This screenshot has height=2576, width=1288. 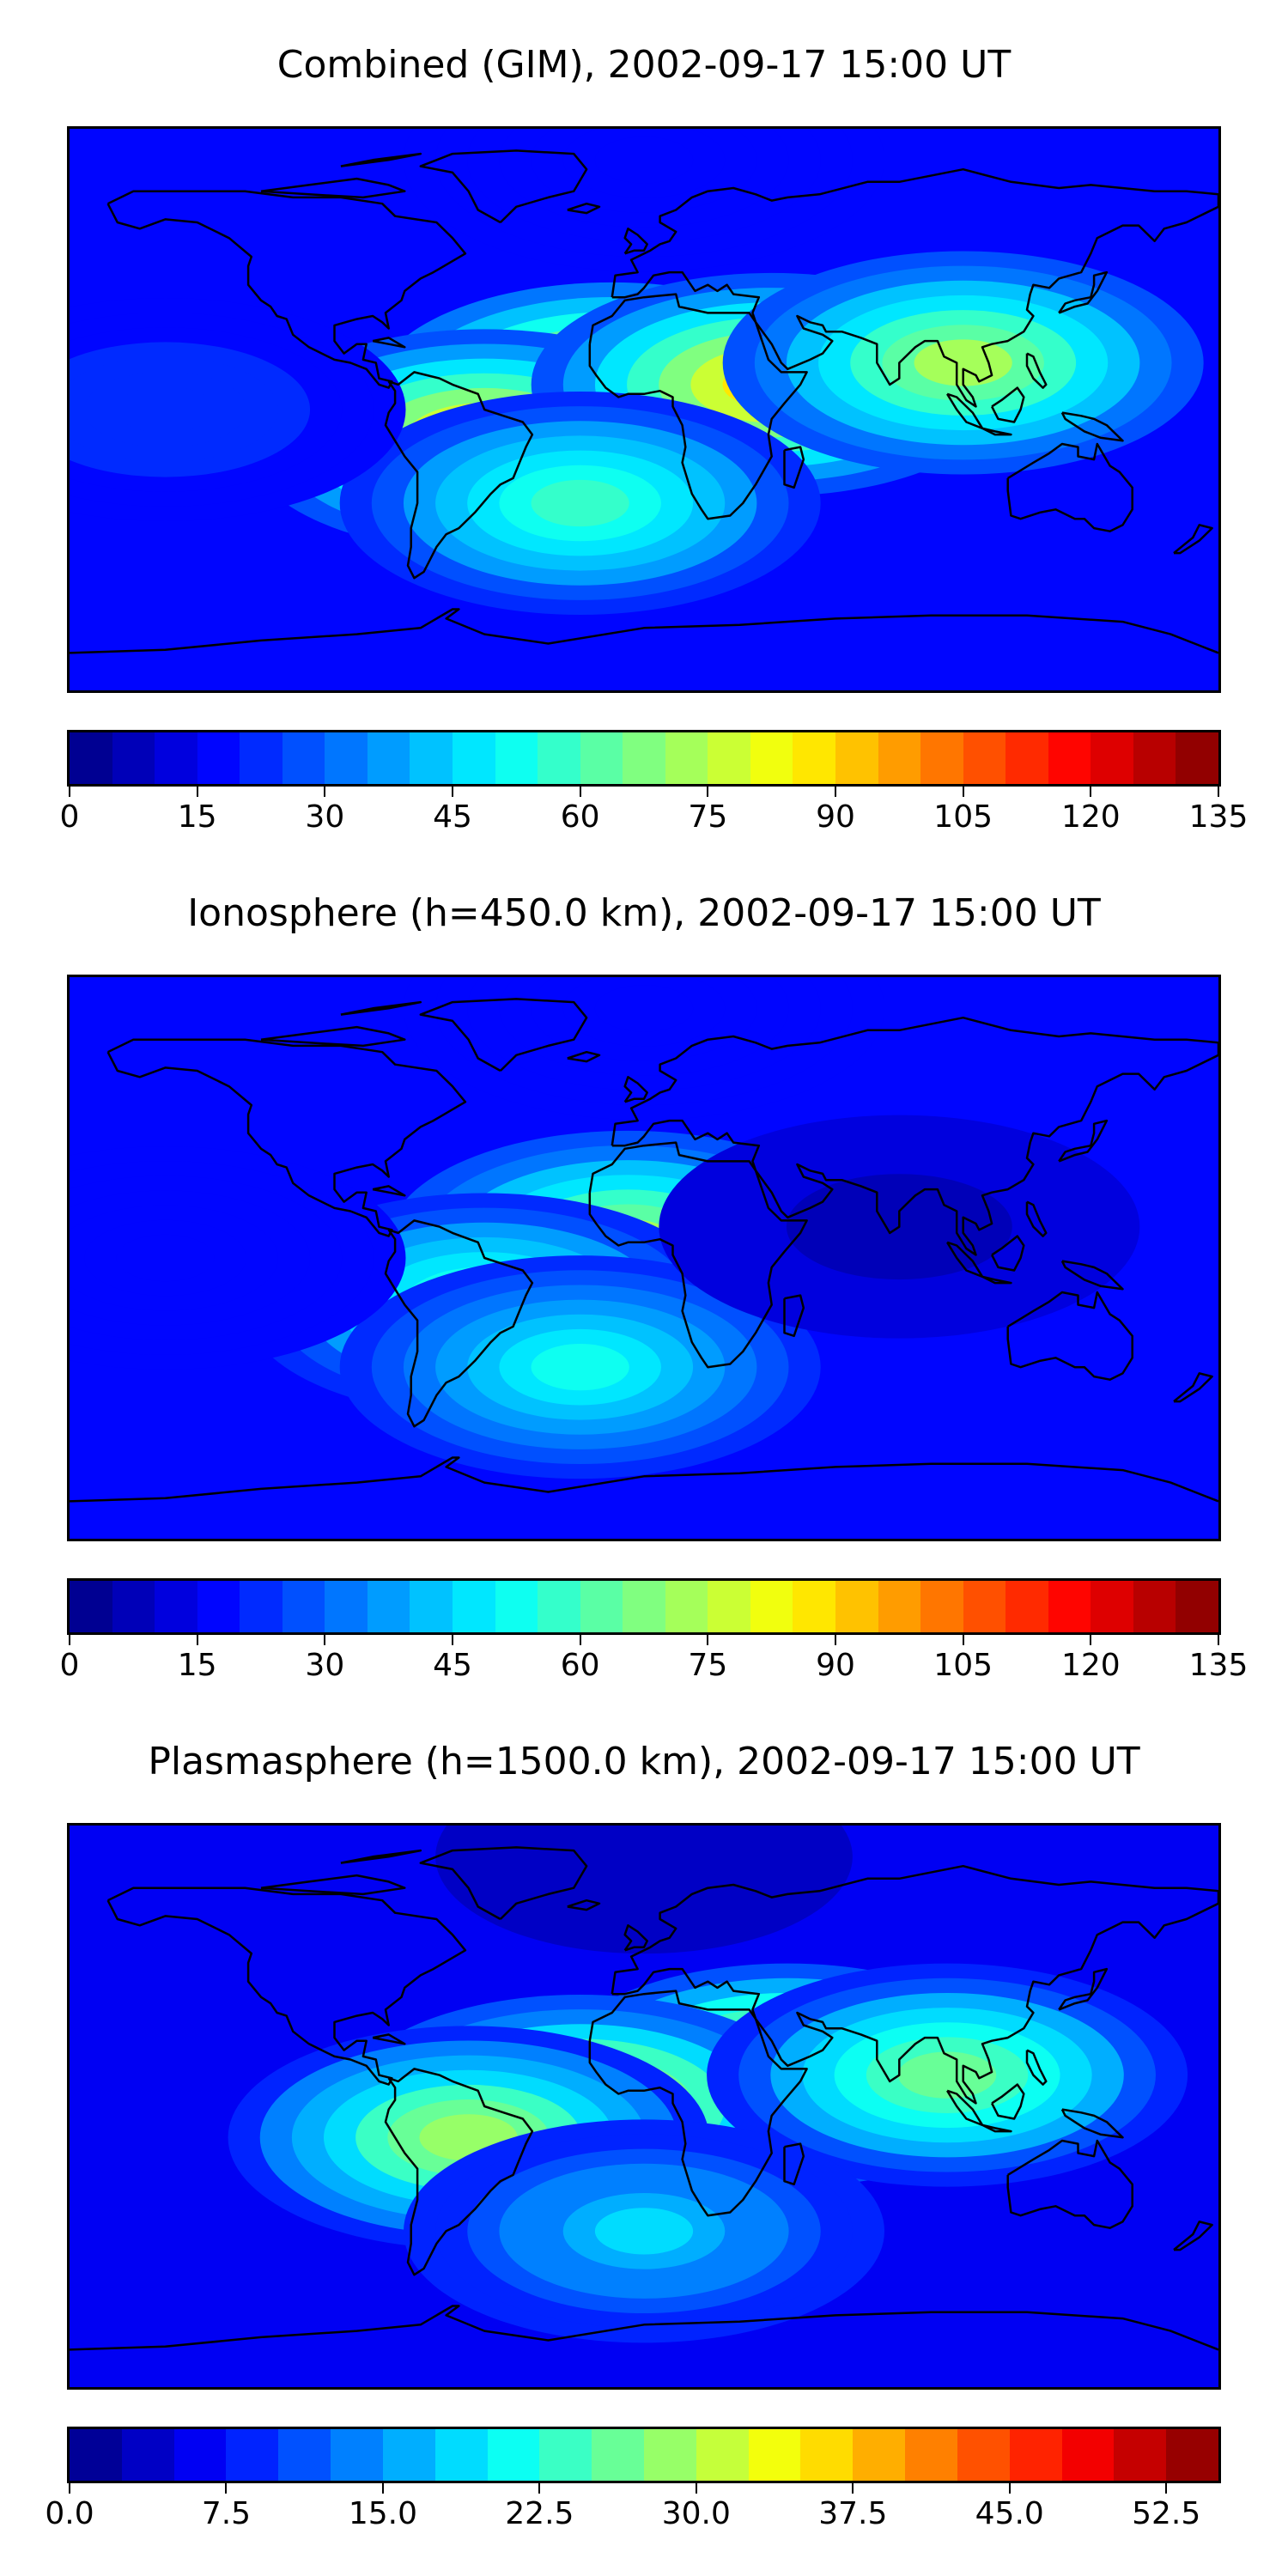 What do you see at coordinates (963, 1665) in the screenshot?
I see `colorbar-tick-label: 105` at bounding box center [963, 1665].